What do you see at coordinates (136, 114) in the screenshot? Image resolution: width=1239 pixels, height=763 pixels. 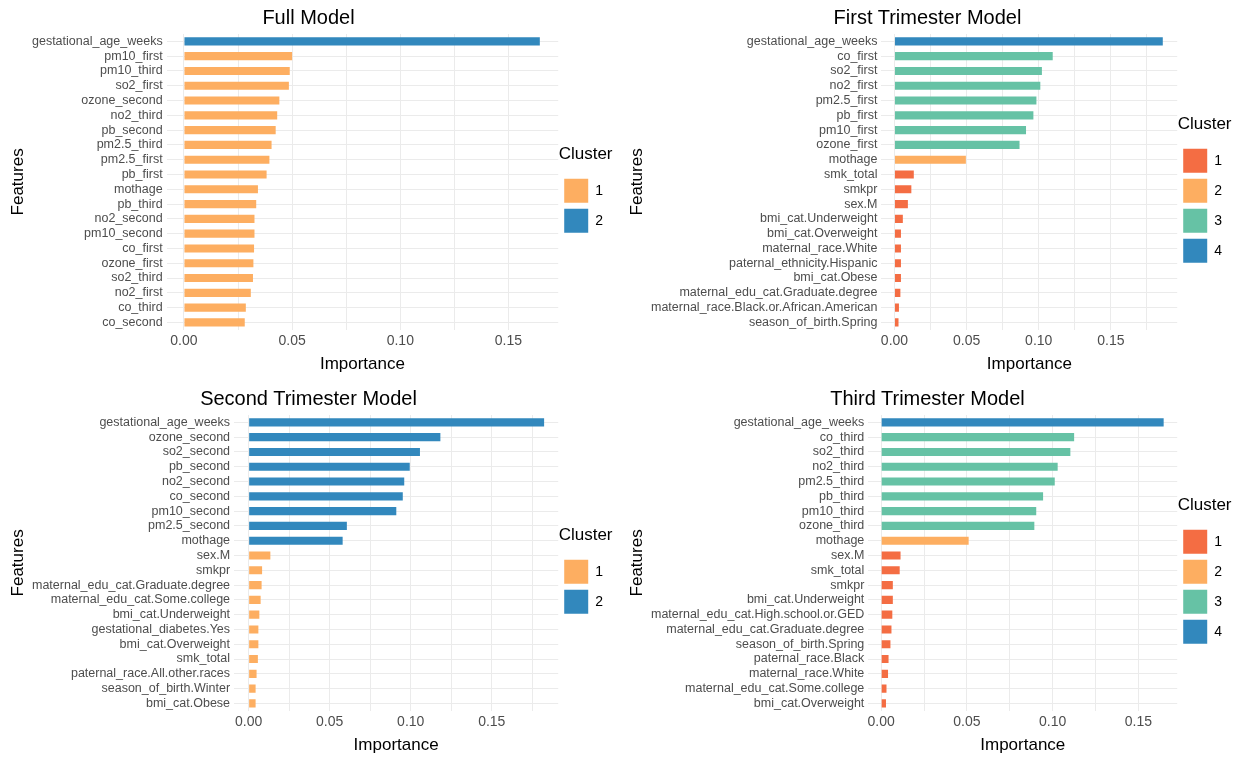 I see `y-tick-label: no2_third` at bounding box center [136, 114].